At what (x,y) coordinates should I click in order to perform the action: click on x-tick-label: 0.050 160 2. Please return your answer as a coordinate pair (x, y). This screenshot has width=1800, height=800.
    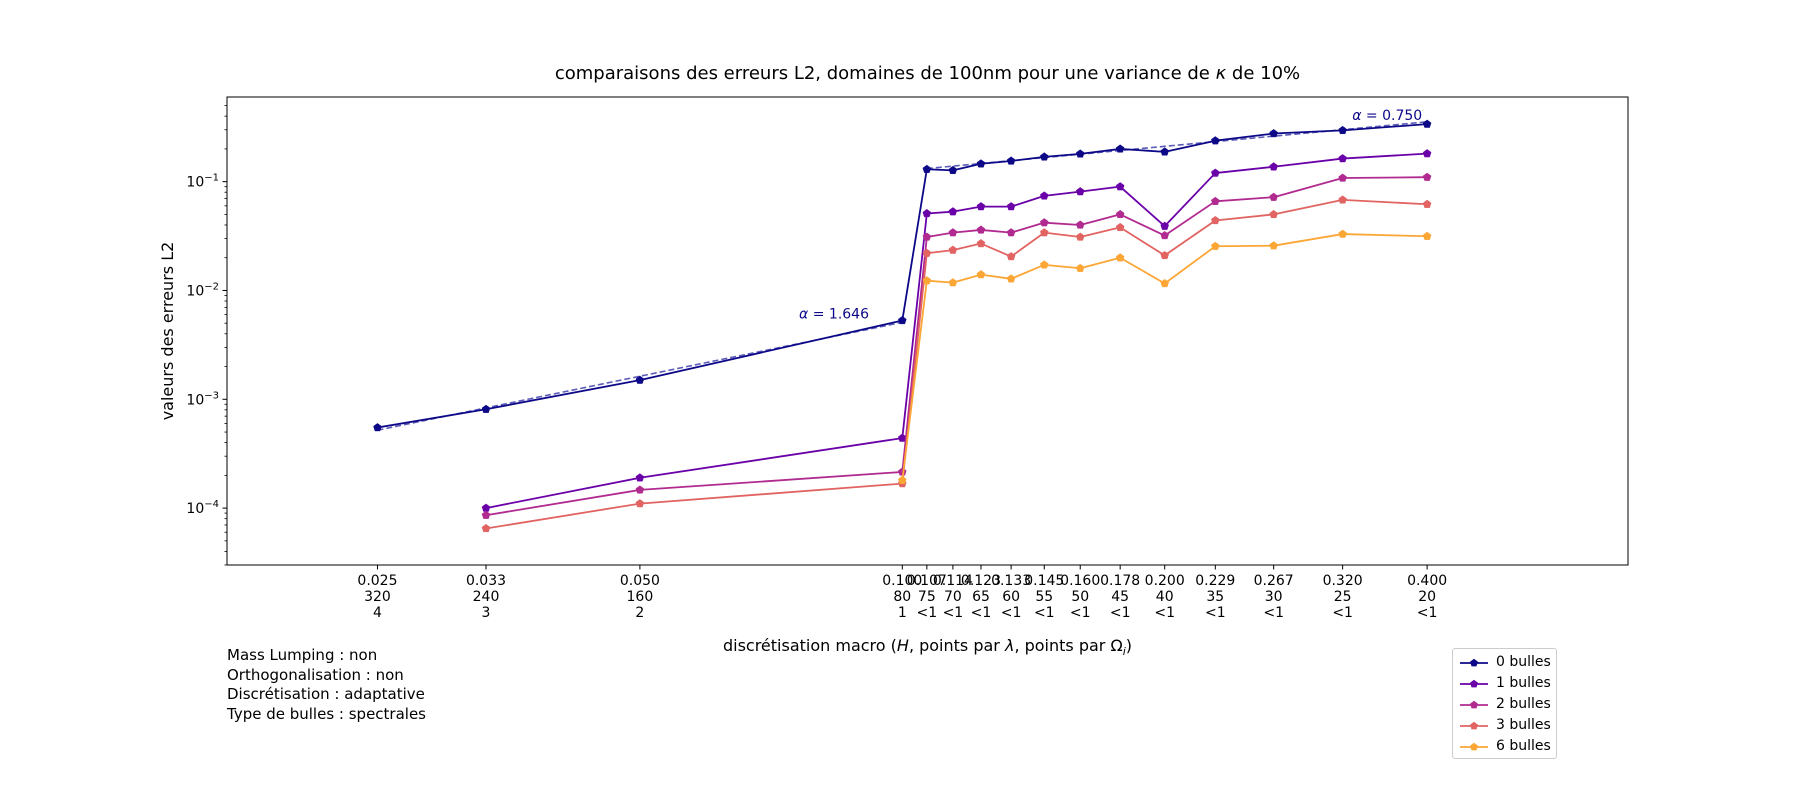
    Looking at the image, I should click on (640, 597).